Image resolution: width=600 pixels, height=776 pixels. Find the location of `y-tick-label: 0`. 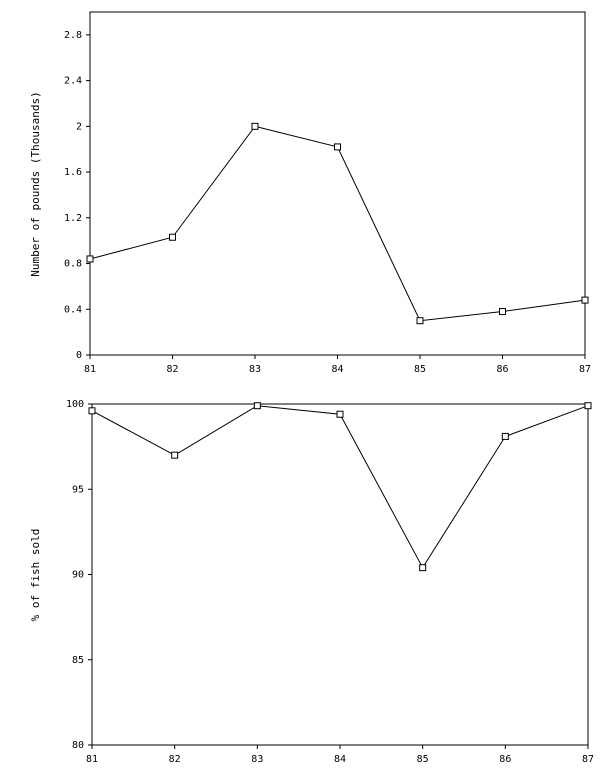

y-tick-label: 0 is located at coordinates (79, 355).